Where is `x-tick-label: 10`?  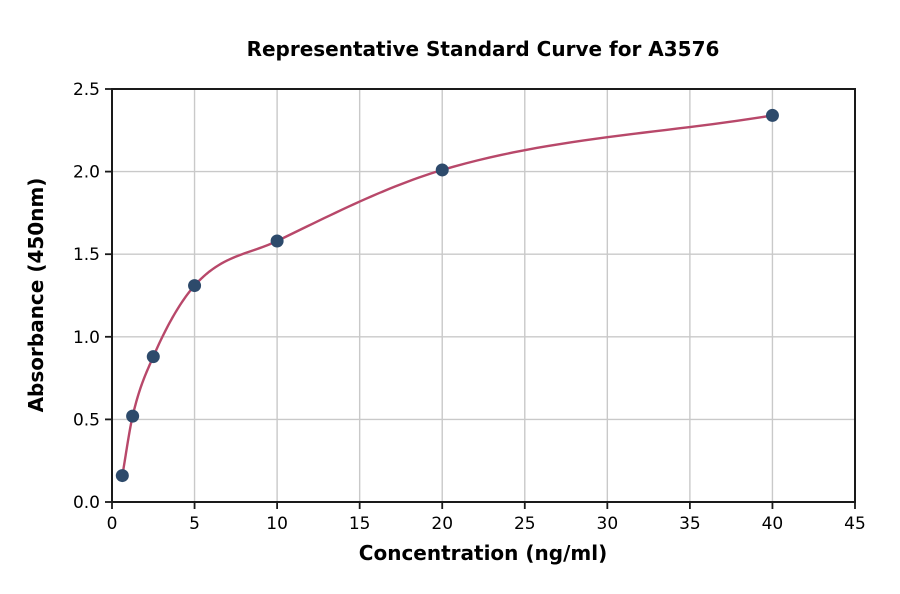
x-tick-label: 10 is located at coordinates (277, 524).